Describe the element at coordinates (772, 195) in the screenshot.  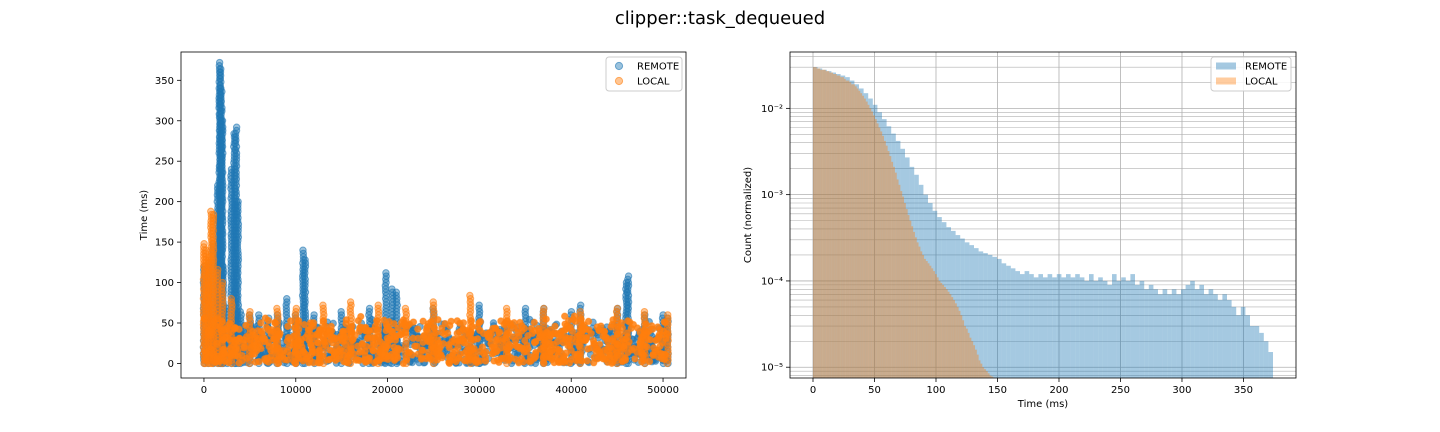
I see `histogram-y-tick-label: 10⁻³` at that location.